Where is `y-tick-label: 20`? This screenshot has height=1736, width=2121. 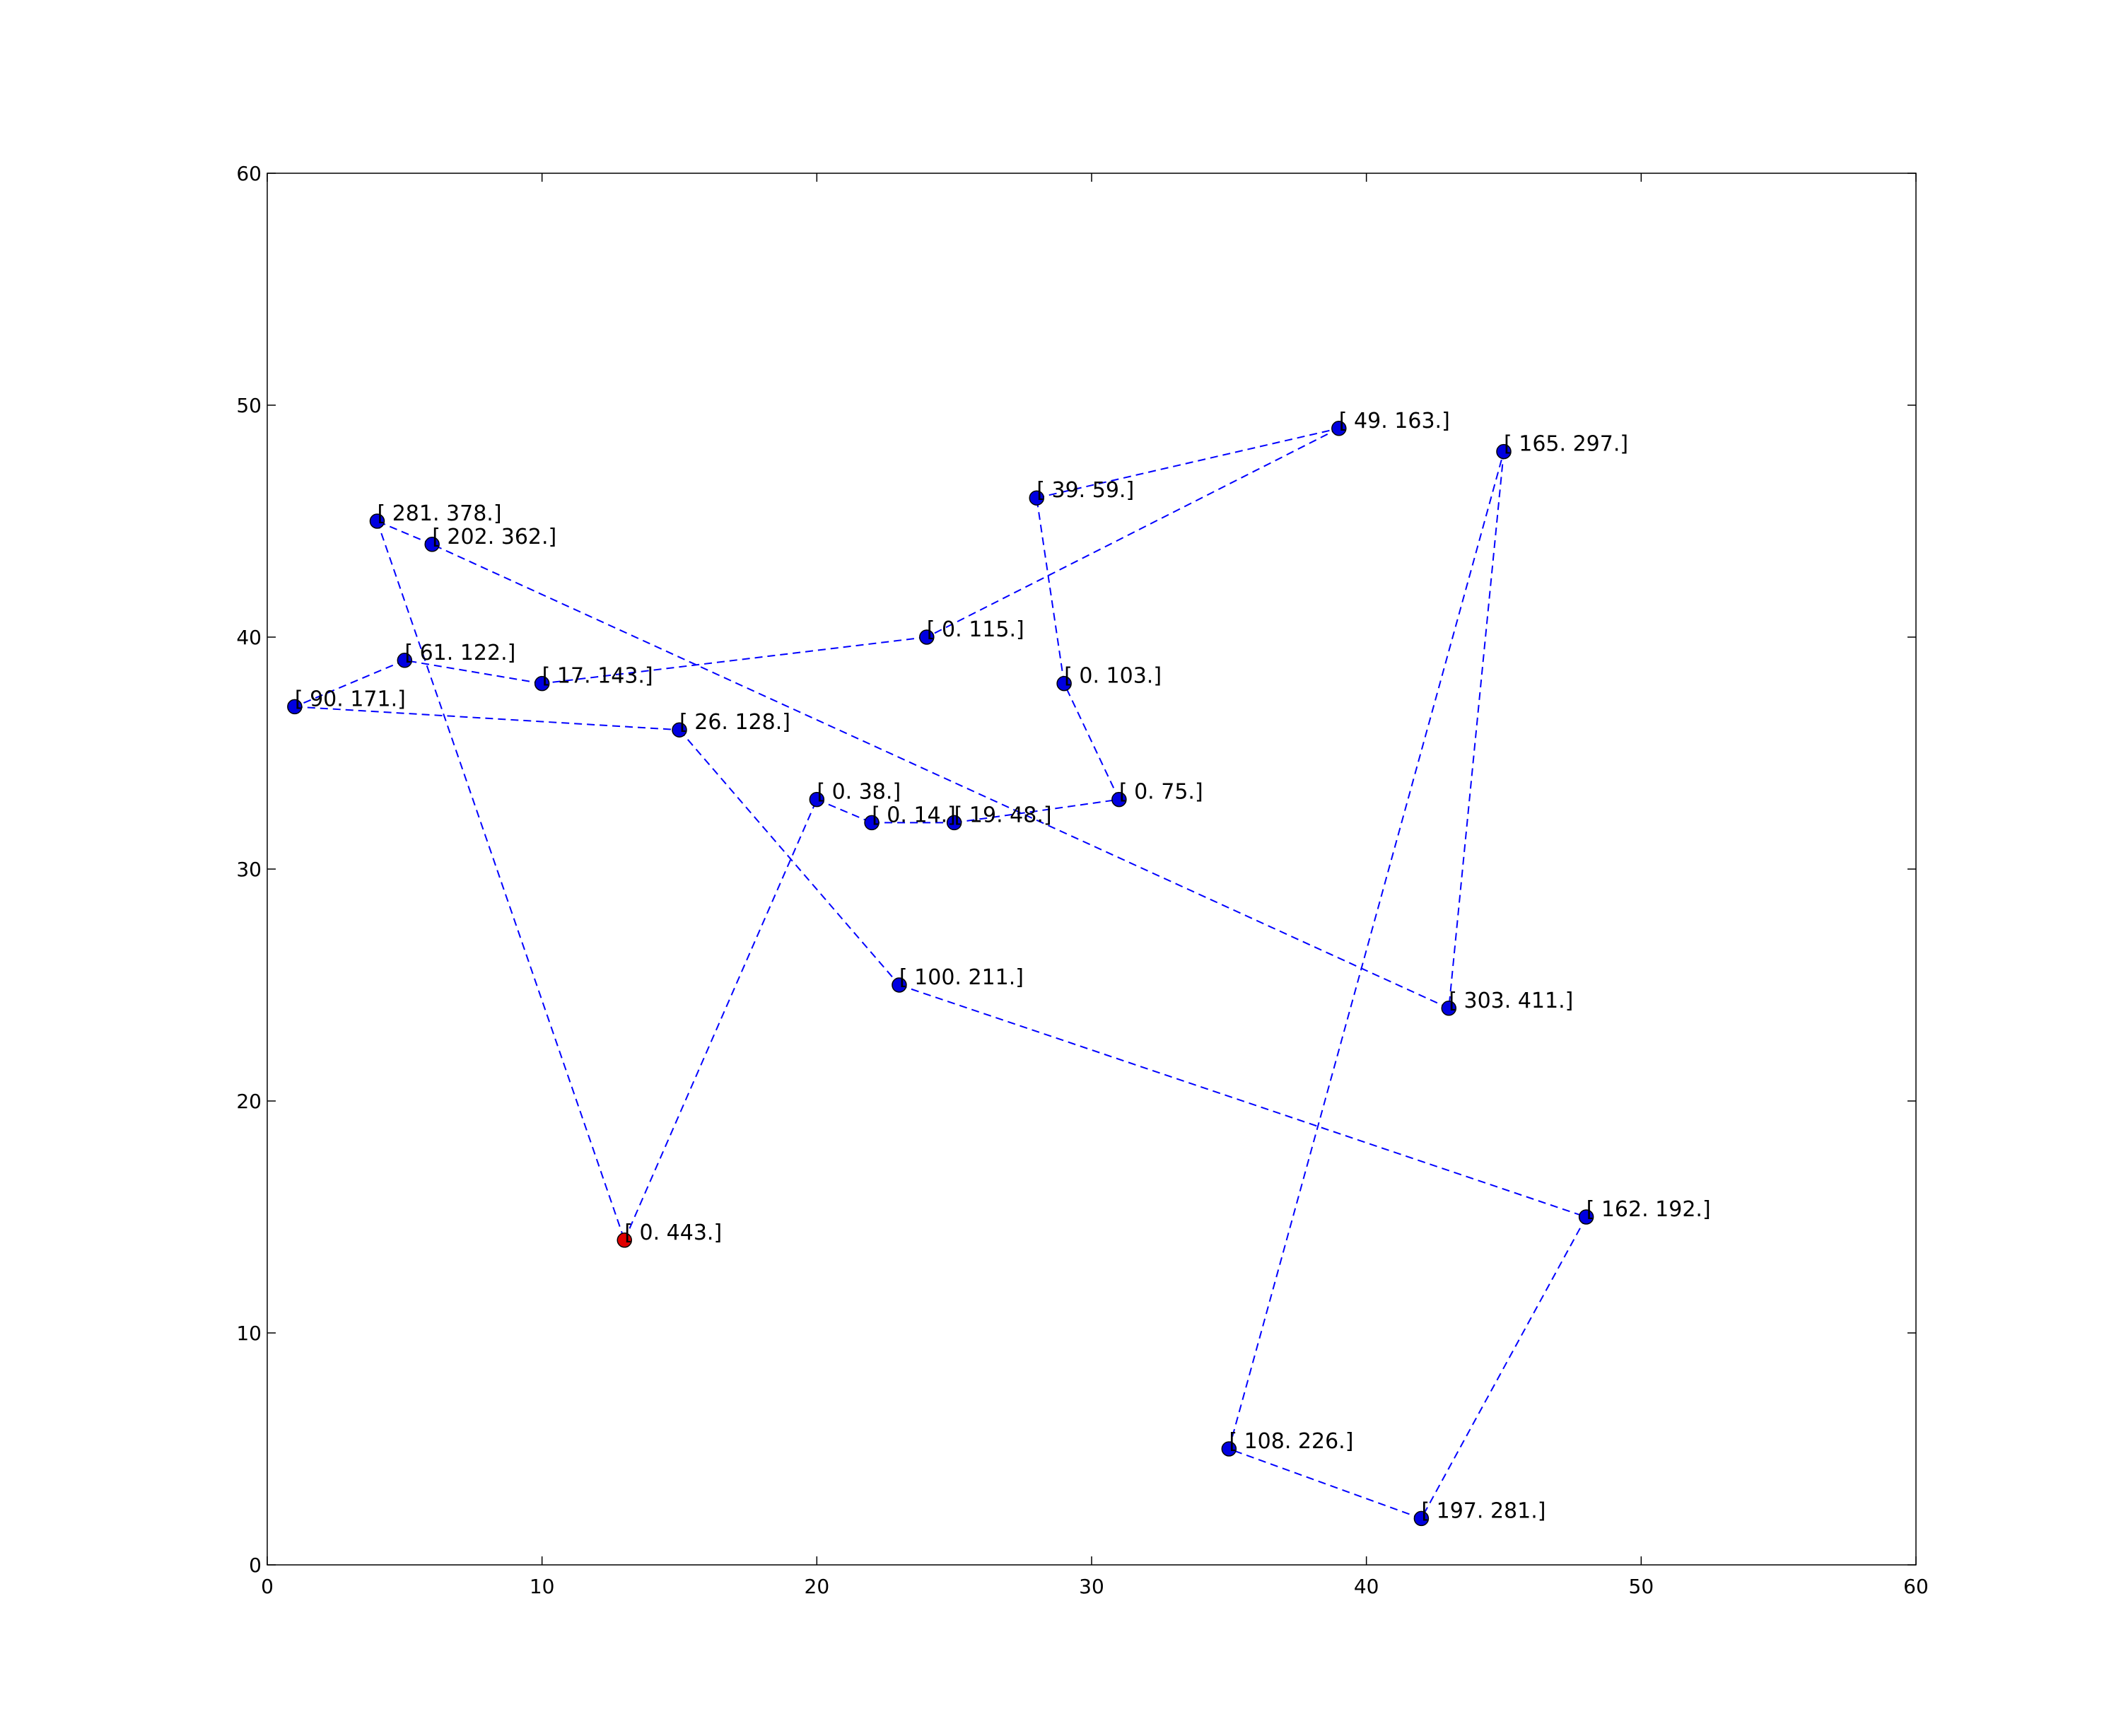 y-tick-label: 20 is located at coordinates (249, 1101).